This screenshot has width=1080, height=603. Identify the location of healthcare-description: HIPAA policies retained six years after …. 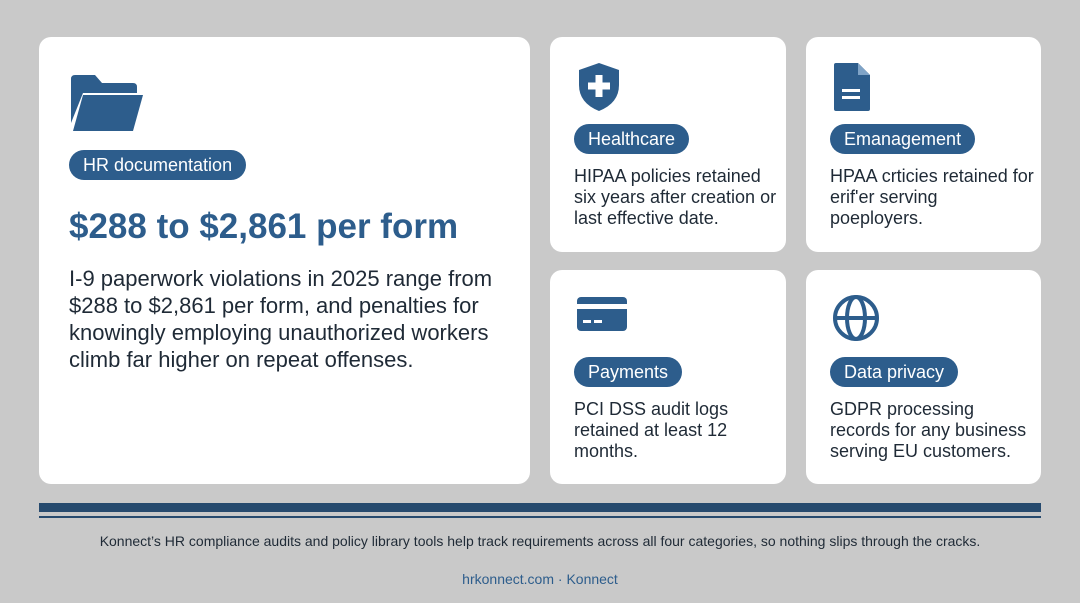
(675, 197).